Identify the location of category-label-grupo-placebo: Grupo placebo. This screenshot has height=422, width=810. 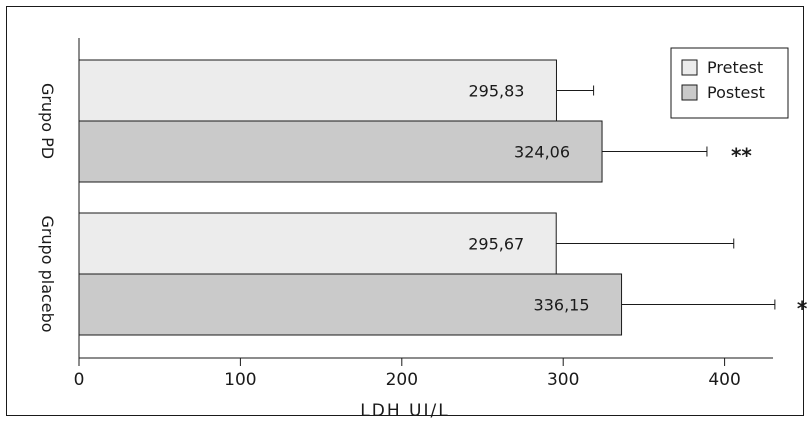
(47, 273).